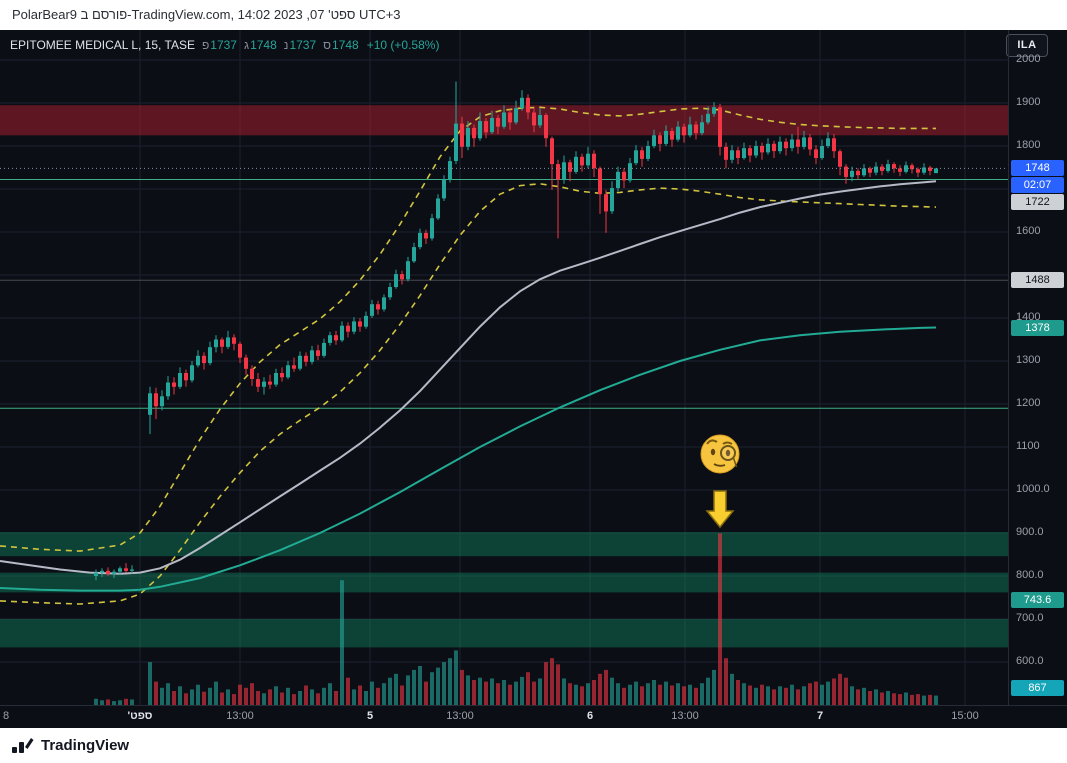 The width and height of the screenshot is (1067, 763). Describe the element at coordinates (1028, 59) in the screenshot. I see `price-axis-label: 2000` at that location.